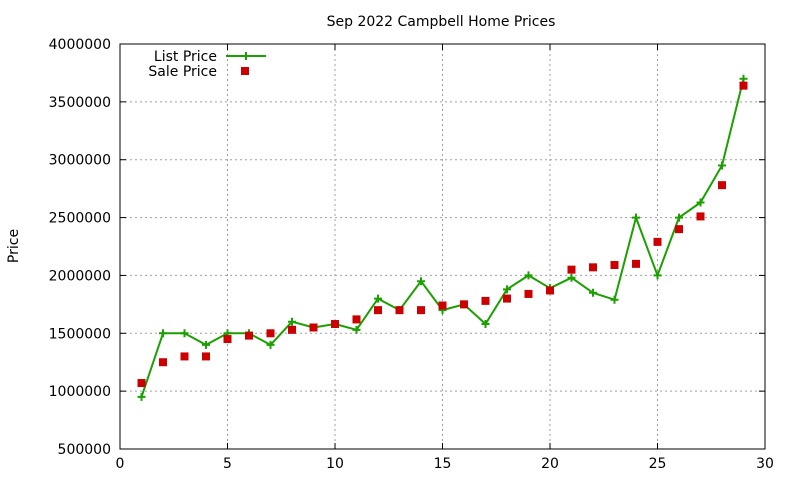 The image size is (800, 480). I want to click on legend: List Price Sale Price, so click(207, 64).